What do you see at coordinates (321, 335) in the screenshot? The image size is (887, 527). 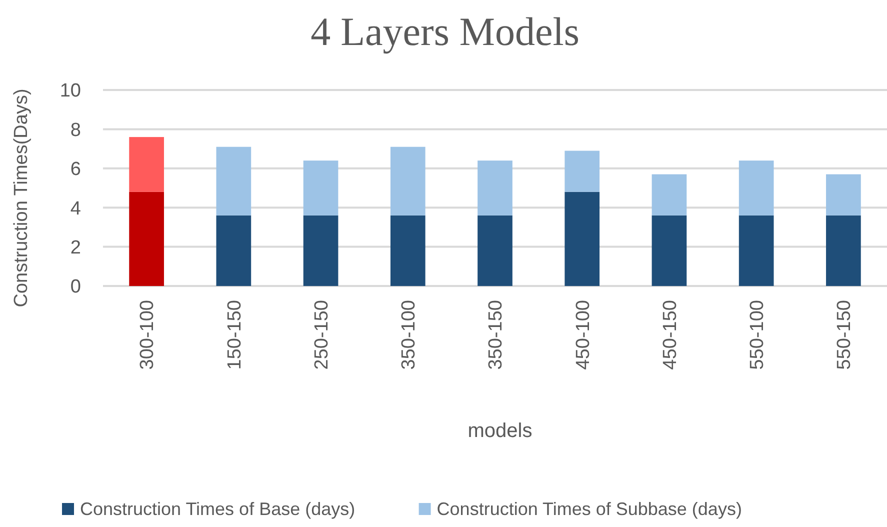 I see `x-tick-label: 250-150` at bounding box center [321, 335].